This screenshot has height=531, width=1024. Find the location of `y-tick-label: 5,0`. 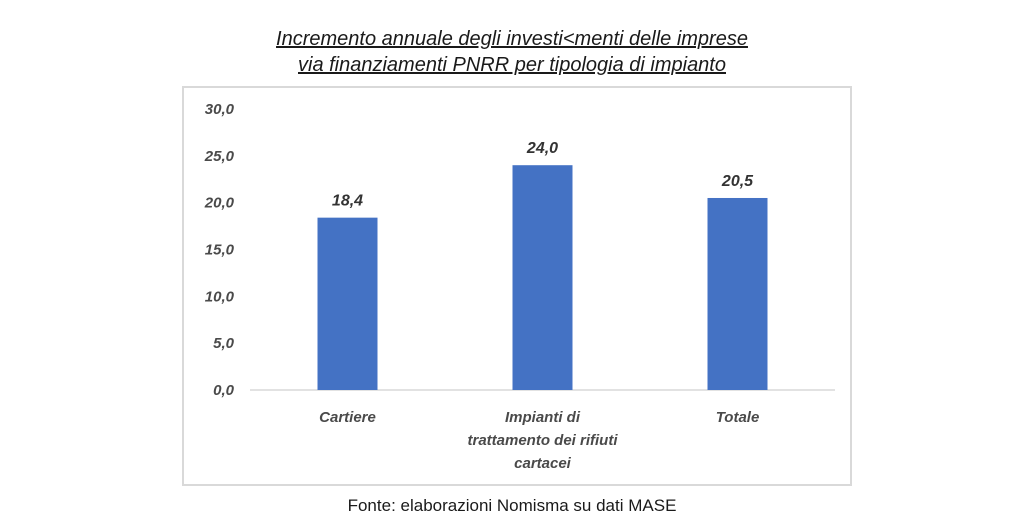

y-tick-label: 5,0 is located at coordinates (224, 343).